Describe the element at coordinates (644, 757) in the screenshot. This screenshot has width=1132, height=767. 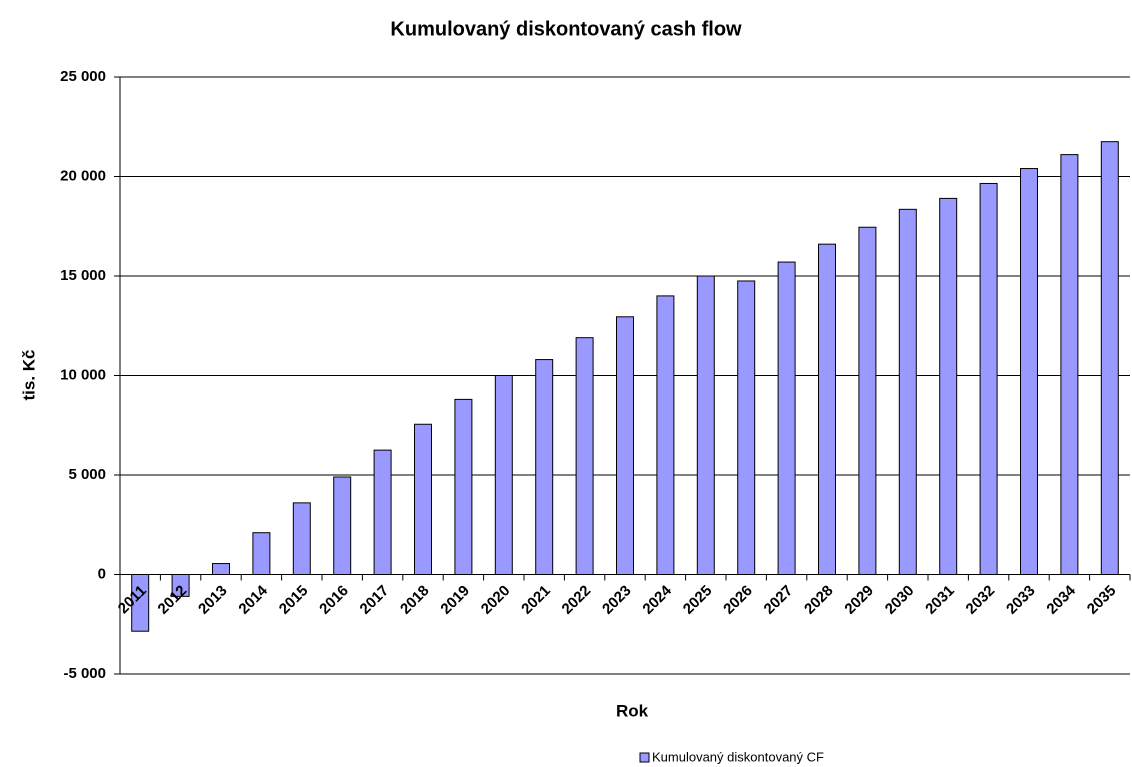
I see `legend-swatch` at that location.